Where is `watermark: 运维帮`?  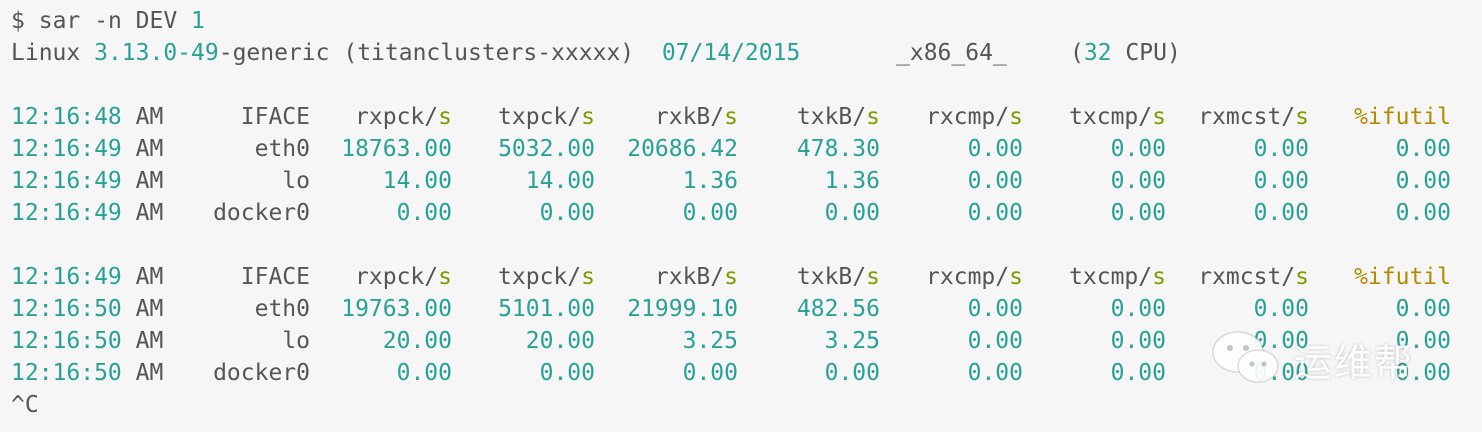
watermark: 运维帮 is located at coordinates (1338, 357).